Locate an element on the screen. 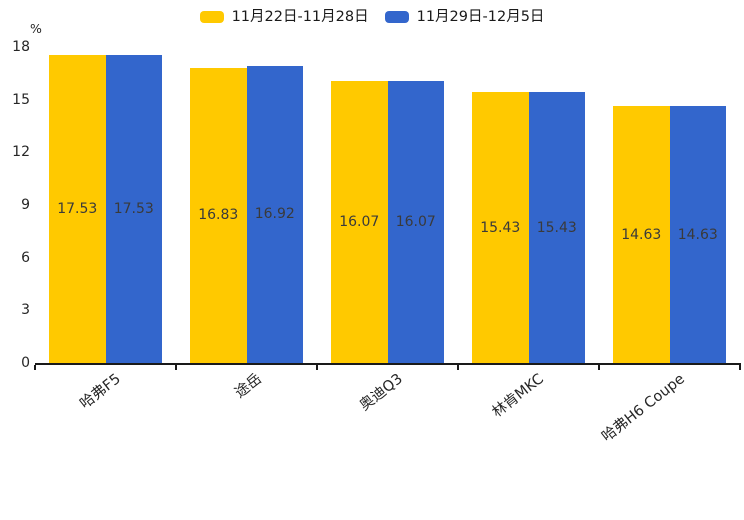 Image resolution: width=744 pixels, height=520 pixels. bar-value-label: 16.92 is located at coordinates (274, 214).